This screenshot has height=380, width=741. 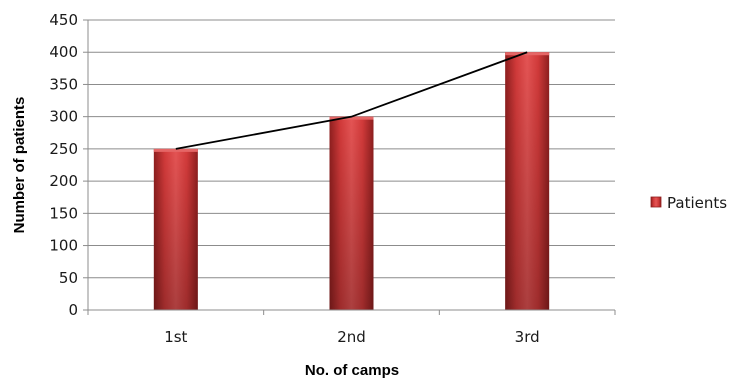 I want to click on y-tick-label: 0, so click(x=73, y=310).